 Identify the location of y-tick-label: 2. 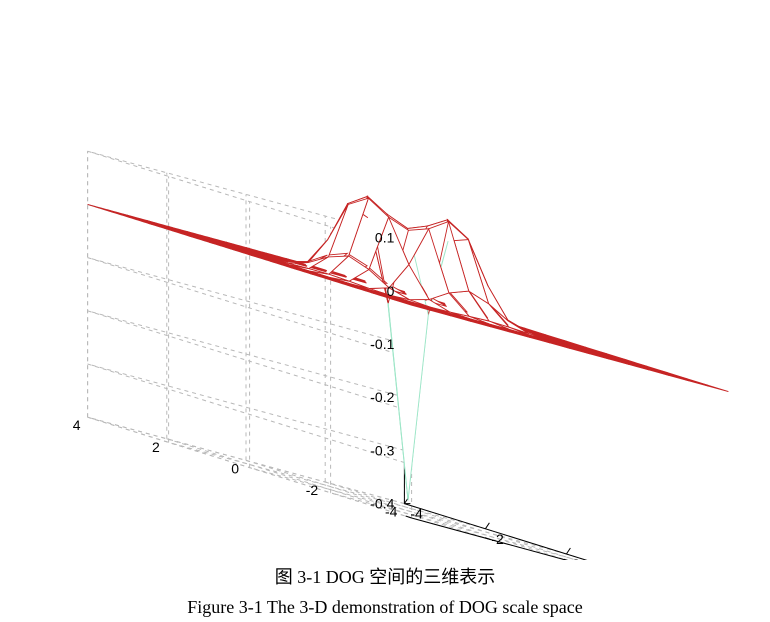
(156, 447).